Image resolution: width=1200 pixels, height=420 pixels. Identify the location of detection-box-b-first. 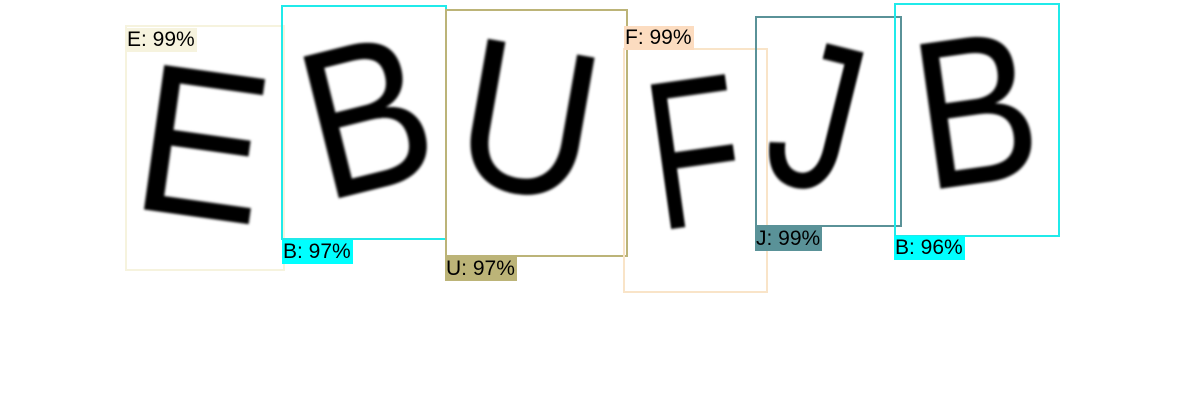
(364, 122).